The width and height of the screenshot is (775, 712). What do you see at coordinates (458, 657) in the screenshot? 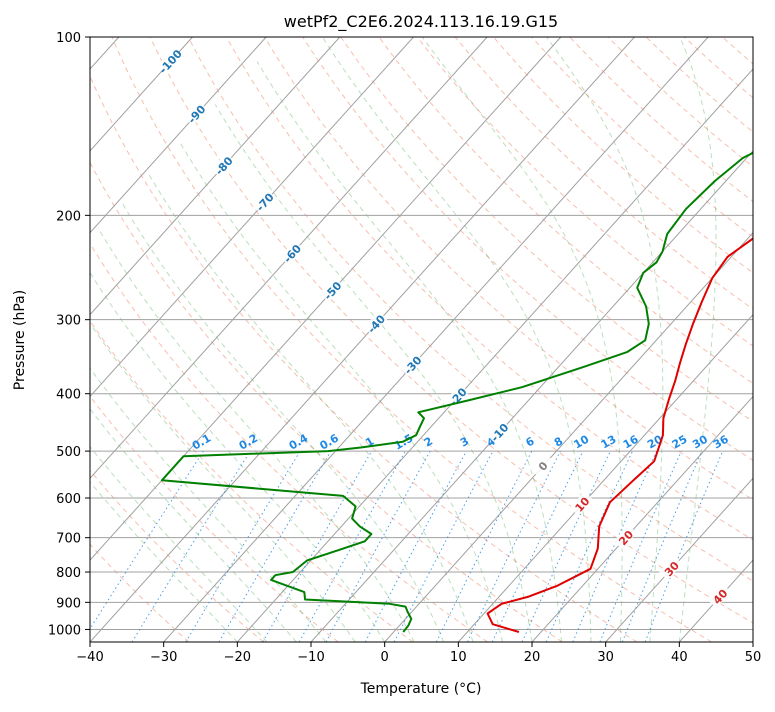
I see `x-tick-label: 10` at bounding box center [458, 657].